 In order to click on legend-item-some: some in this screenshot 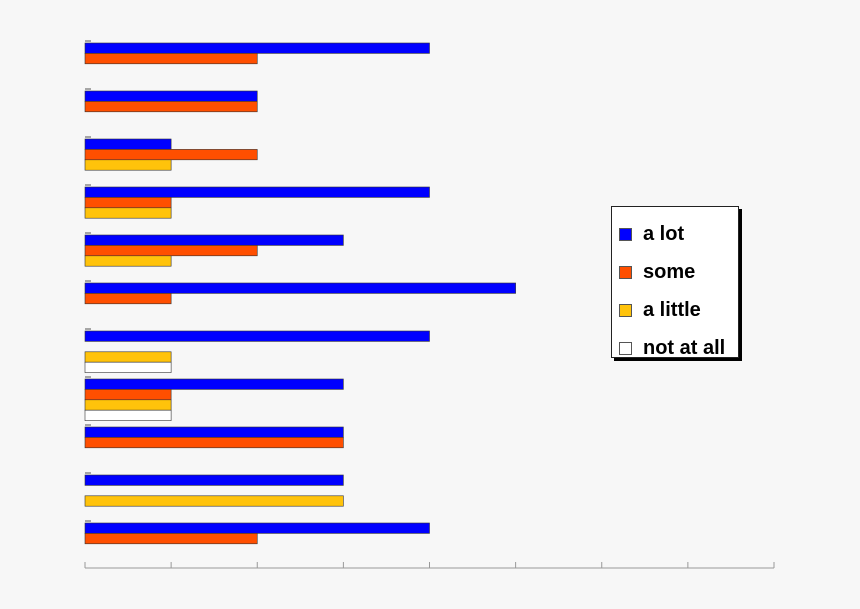, I will do `click(675, 272)`.